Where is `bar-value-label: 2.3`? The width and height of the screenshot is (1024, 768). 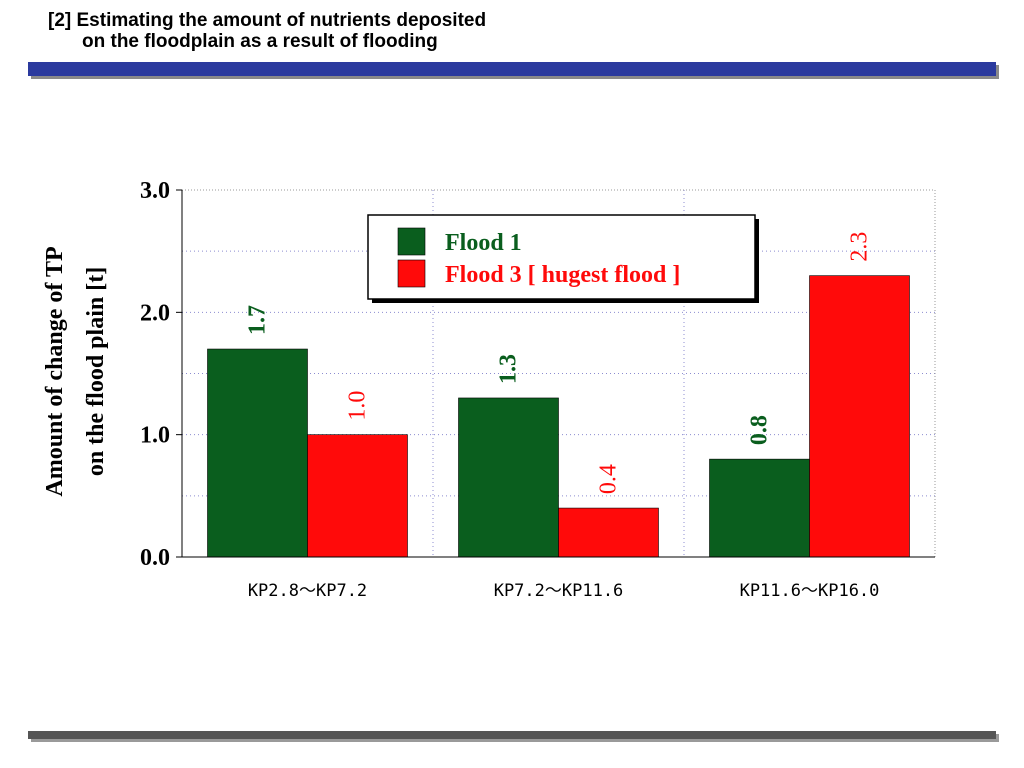 bar-value-label: 2.3 is located at coordinates (860, 247).